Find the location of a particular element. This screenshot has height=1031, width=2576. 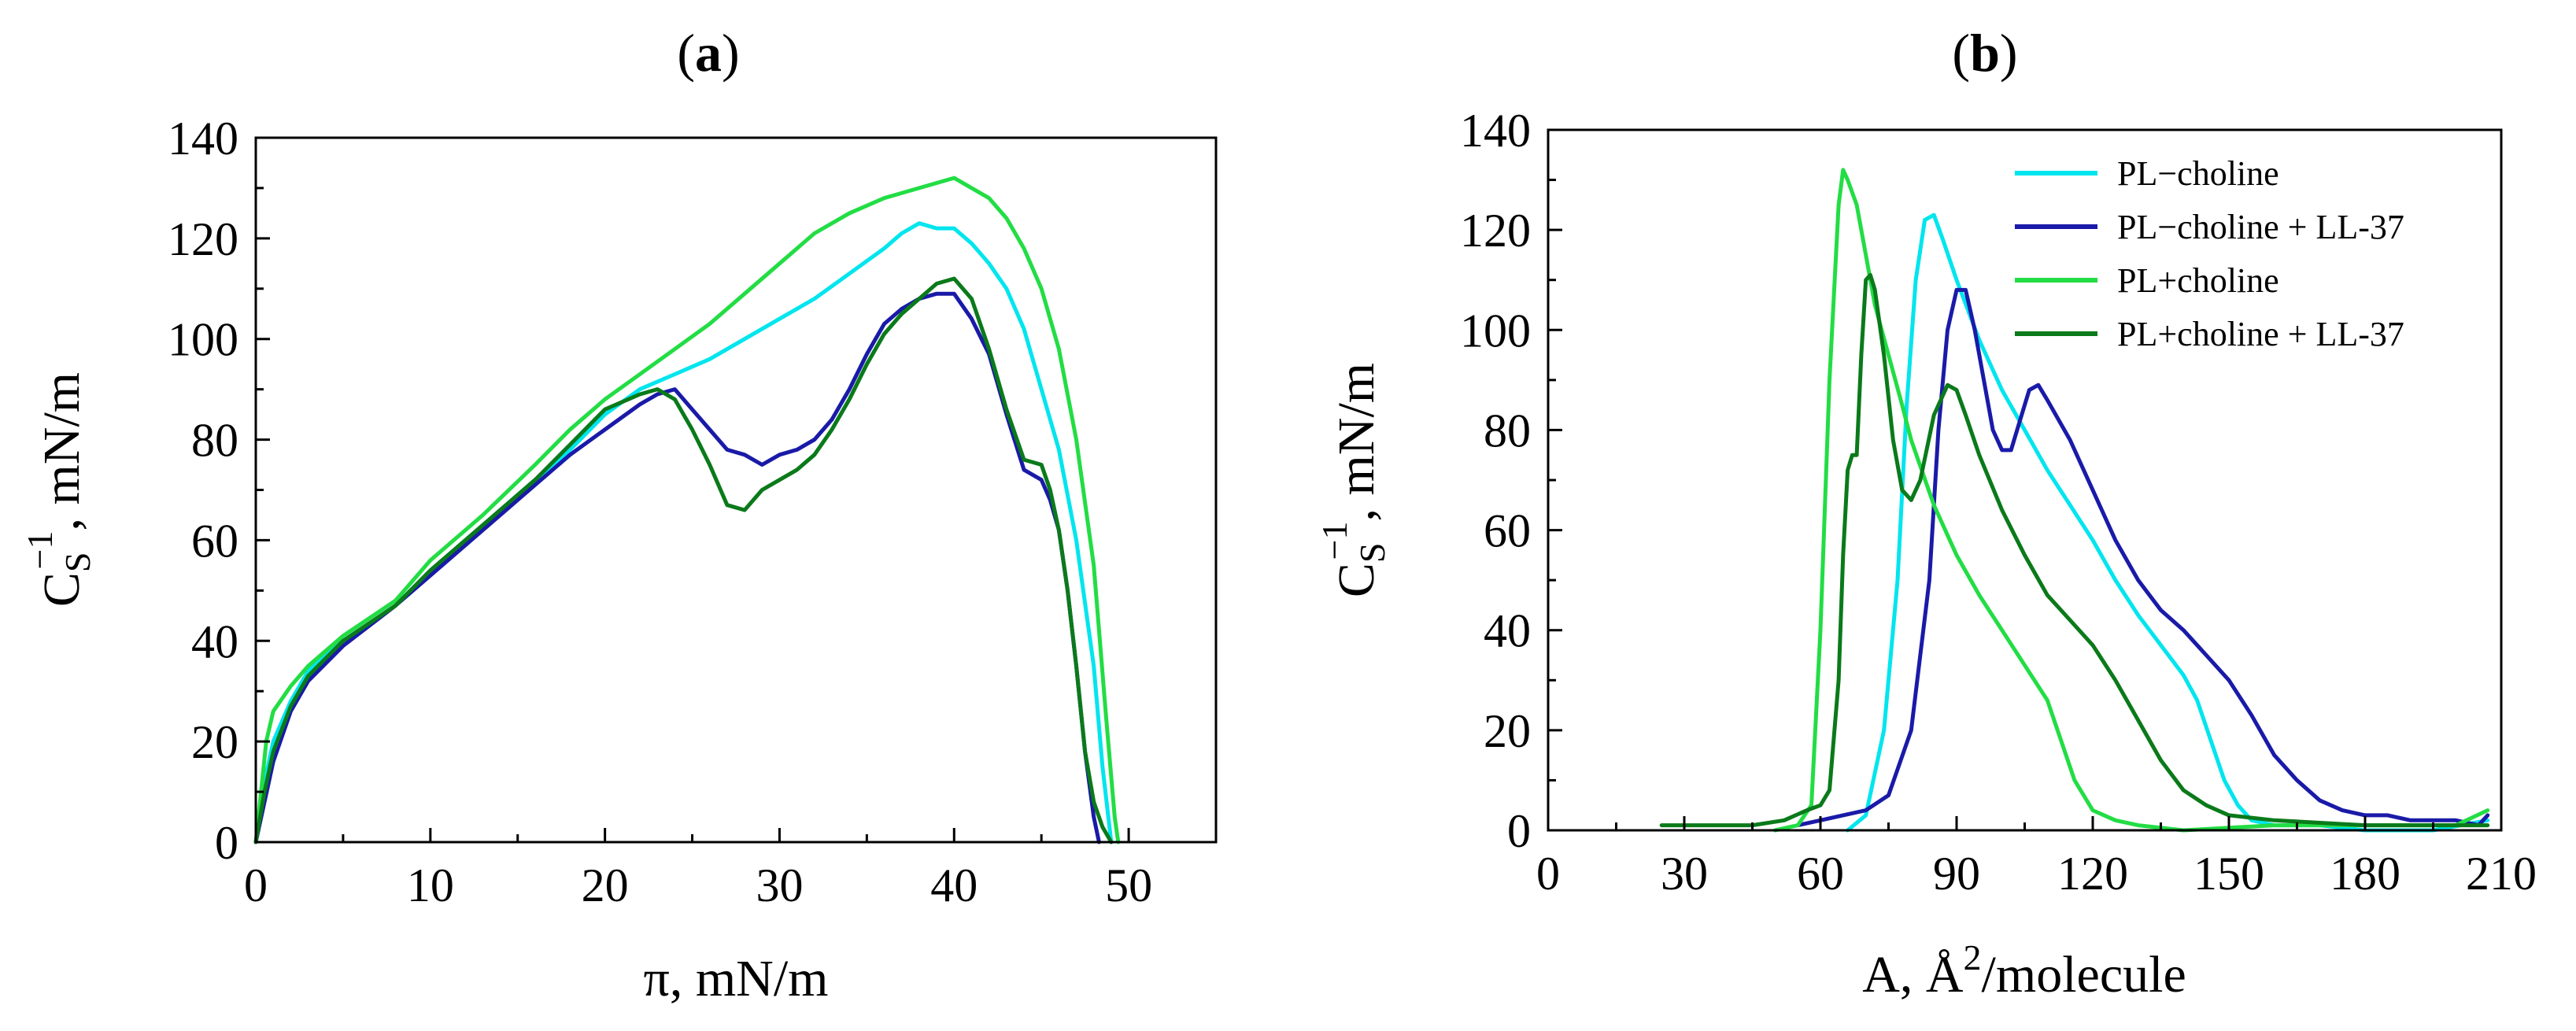

panel-b-y-axis-title: CS−1, mN/m is located at coordinates (1353, 480).